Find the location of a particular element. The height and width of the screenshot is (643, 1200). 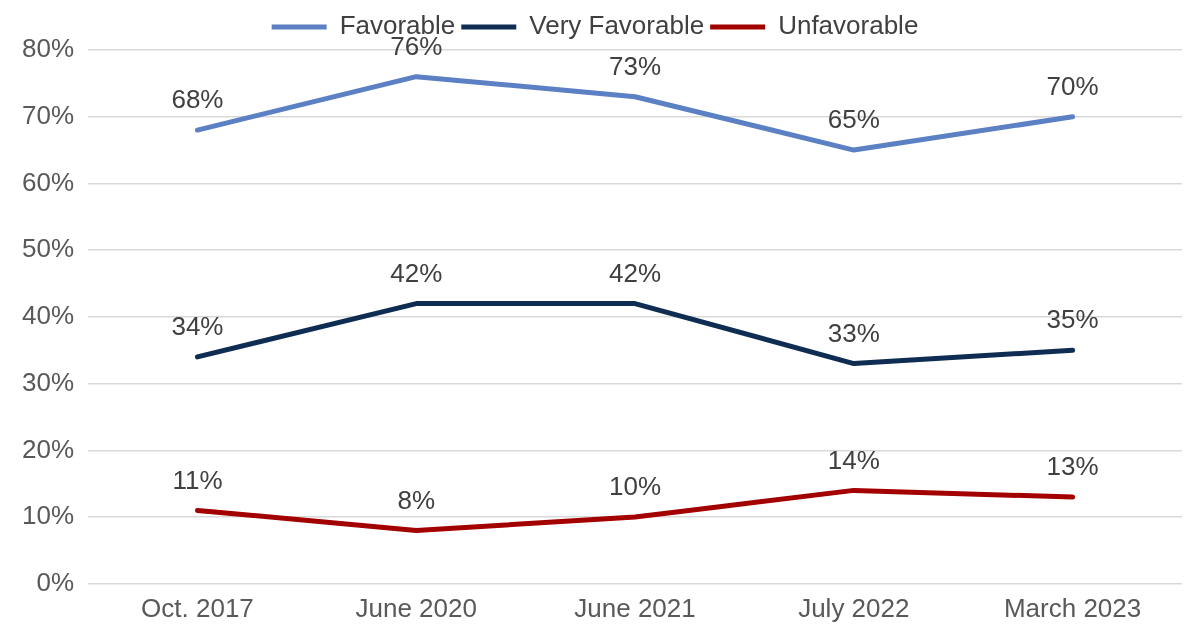

y-tick-label: 60% is located at coordinates (48, 181).